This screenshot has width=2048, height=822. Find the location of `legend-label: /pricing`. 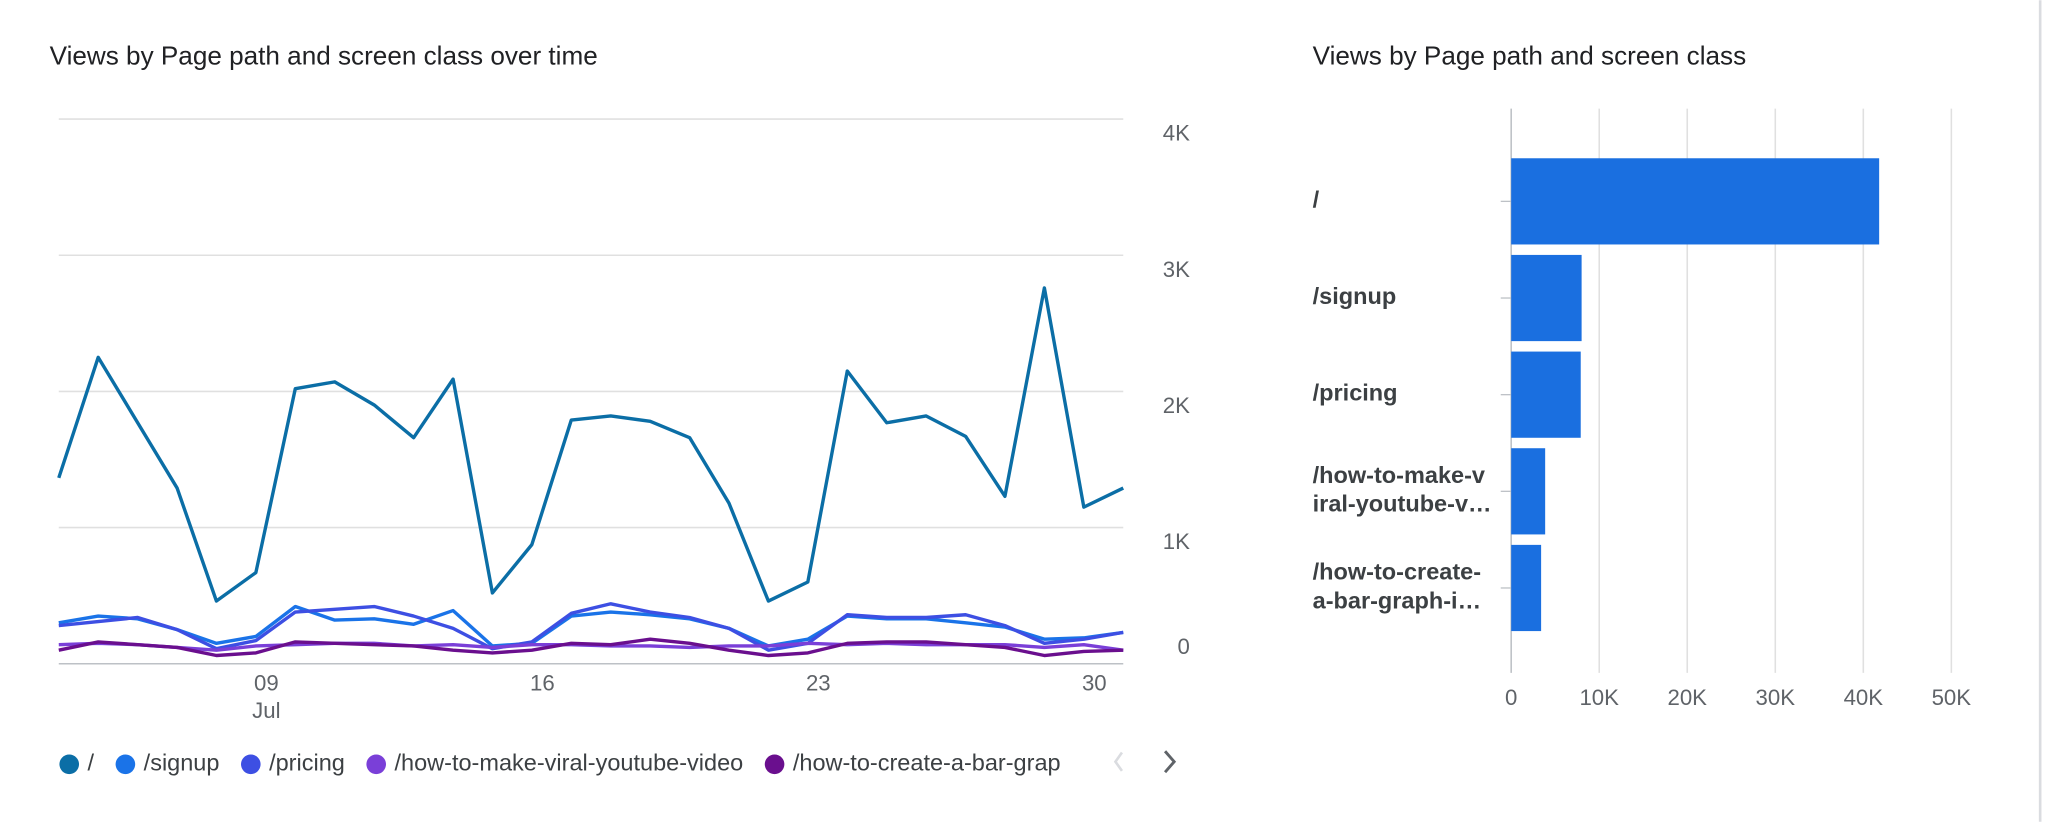

legend-label: /pricing is located at coordinates (307, 763).